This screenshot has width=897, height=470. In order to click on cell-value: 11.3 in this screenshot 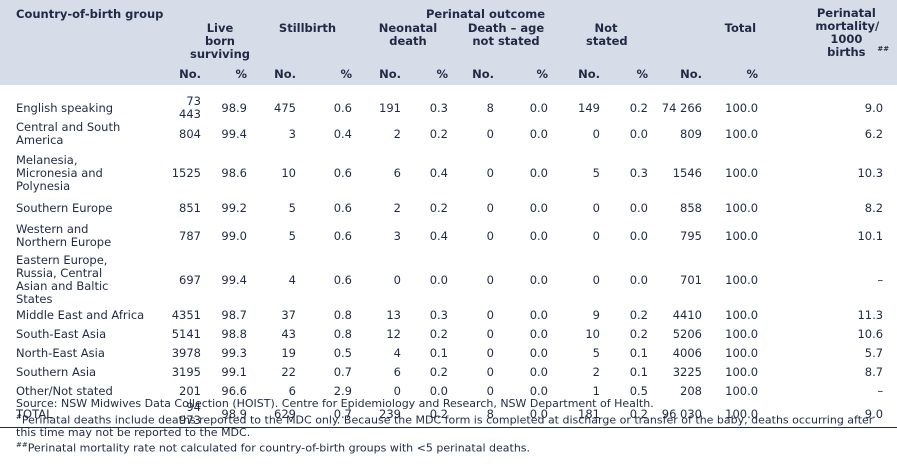, I will do `click(870, 315)`.